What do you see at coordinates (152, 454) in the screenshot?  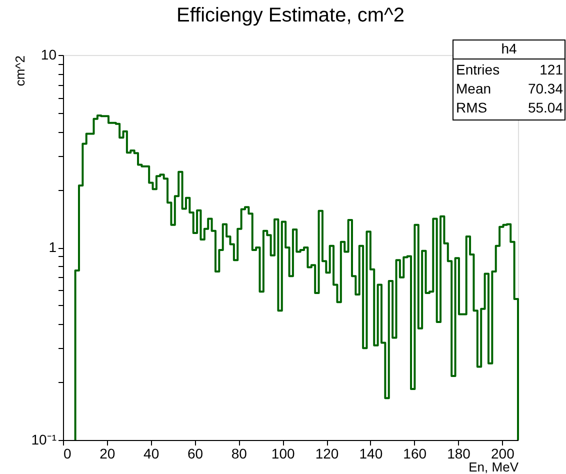 I see `x-tick-label: 40` at bounding box center [152, 454].